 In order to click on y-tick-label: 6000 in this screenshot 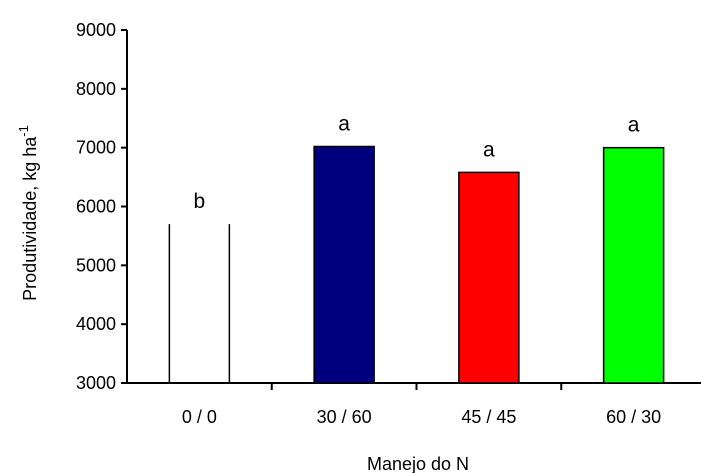, I will do `click(96, 207)`.